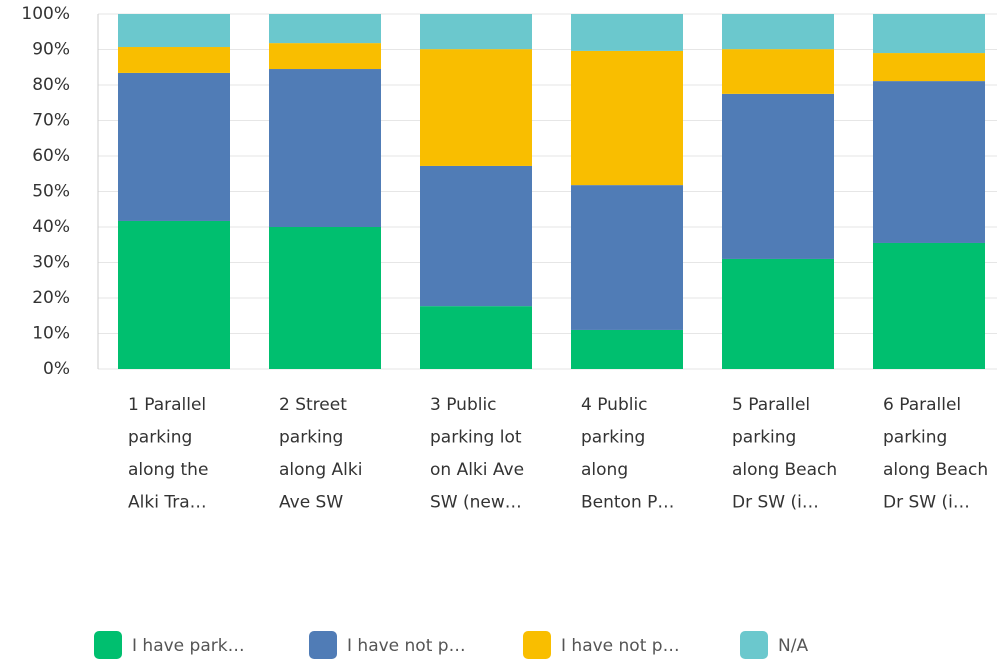  I want to click on y-tick-label: 40%, so click(51, 227).